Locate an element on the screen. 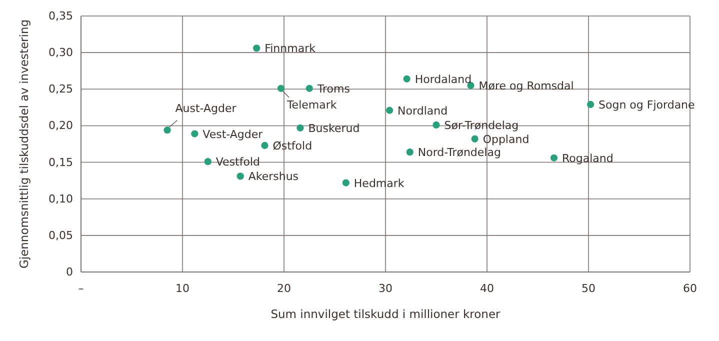  annotation: Møre og Romsdal is located at coordinates (526, 85).